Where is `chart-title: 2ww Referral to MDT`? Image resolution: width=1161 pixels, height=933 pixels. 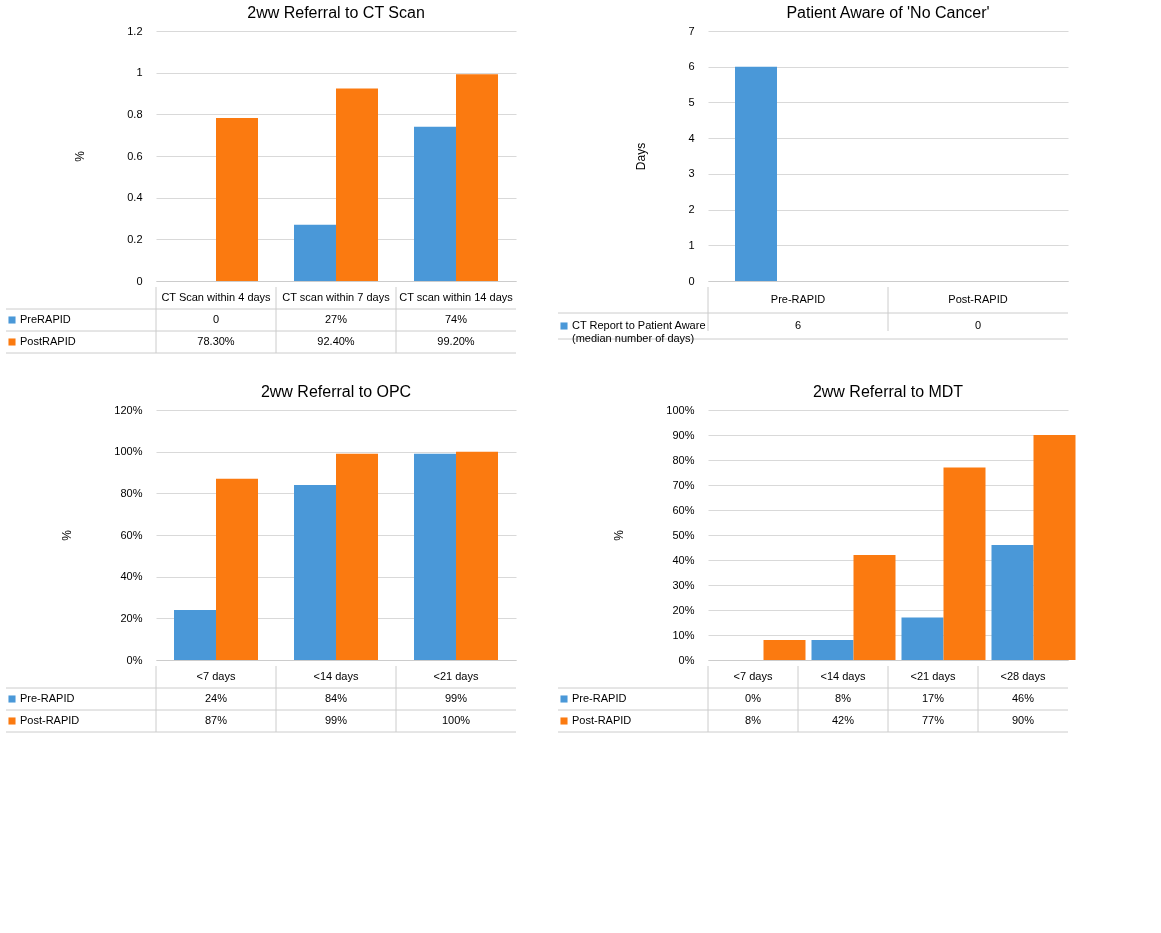
chart-title: 2ww Referral to MDT is located at coordinates (888, 391).